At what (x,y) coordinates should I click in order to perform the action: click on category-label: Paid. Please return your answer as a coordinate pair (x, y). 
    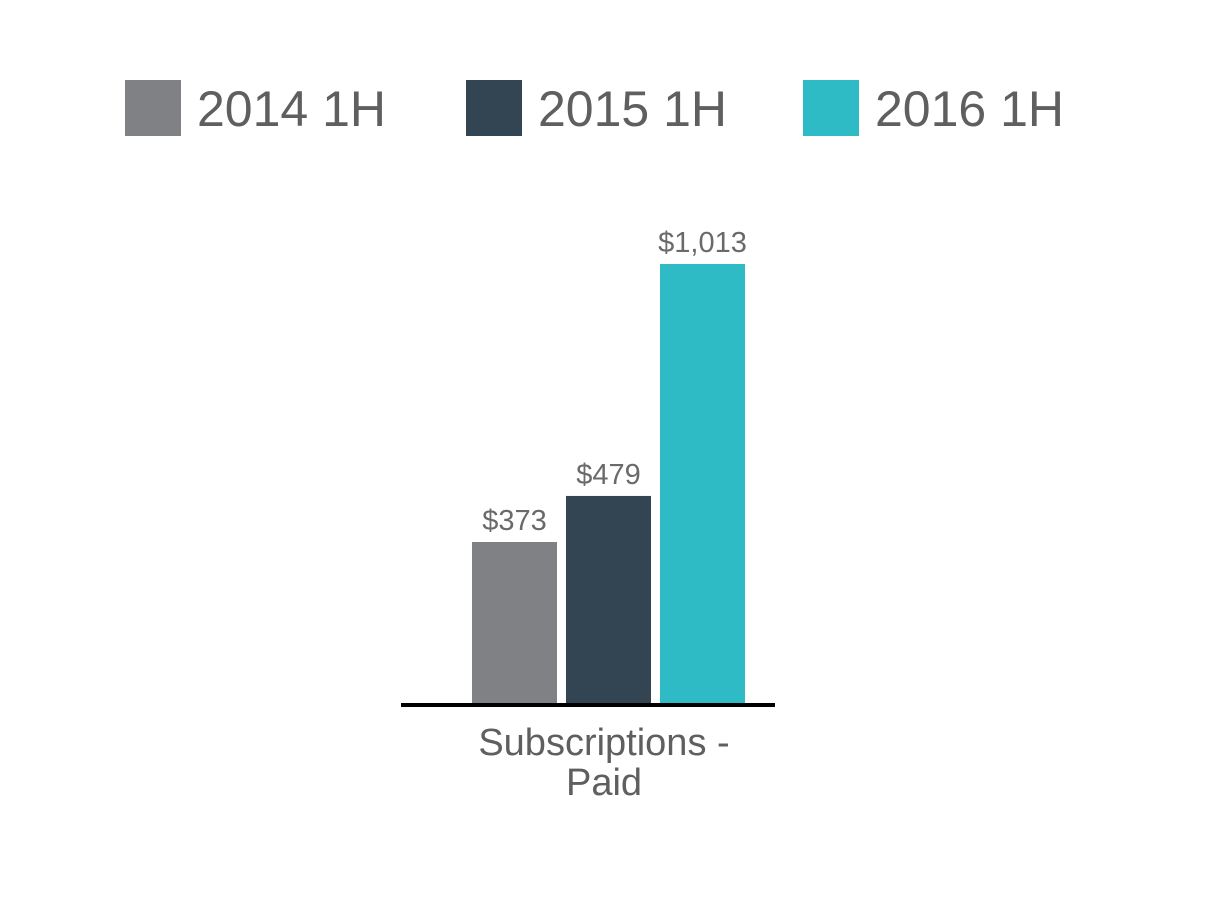
    Looking at the image, I should click on (604, 783).